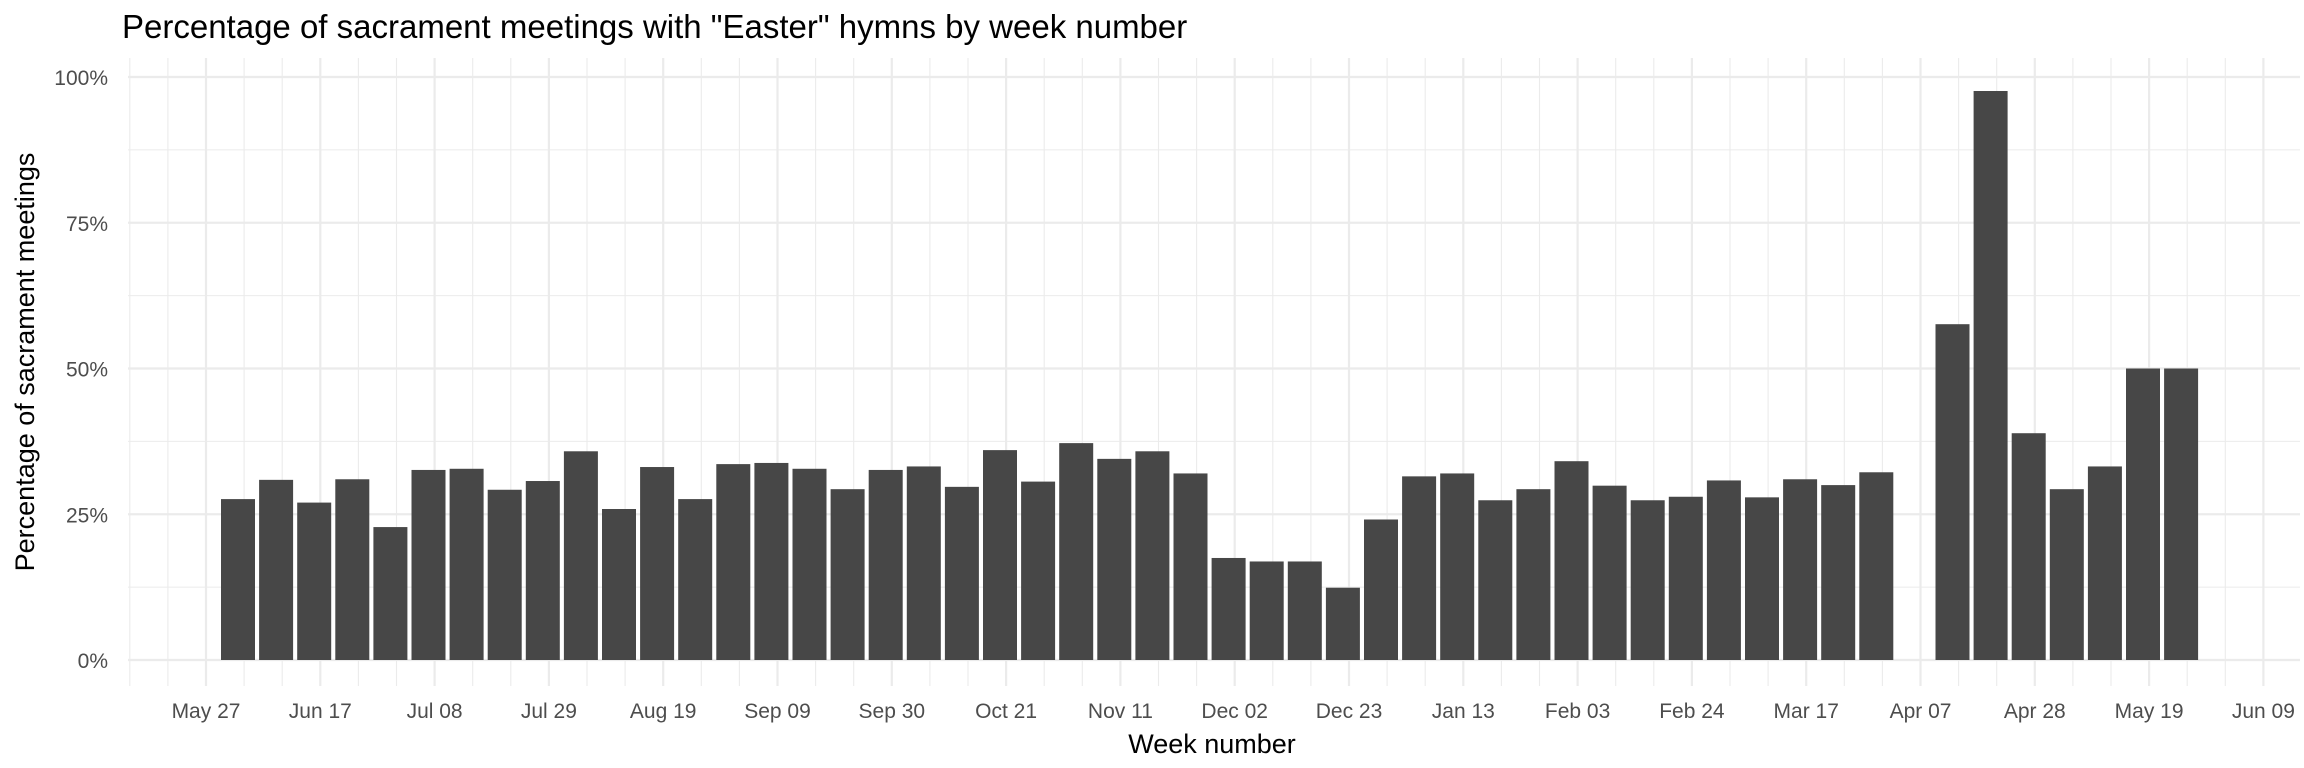 This screenshot has height=768, width=2304. What do you see at coordinates (81, 78) in the screenshot?
I see `y-tick-label: 100%` at bounding box center [81, 78].